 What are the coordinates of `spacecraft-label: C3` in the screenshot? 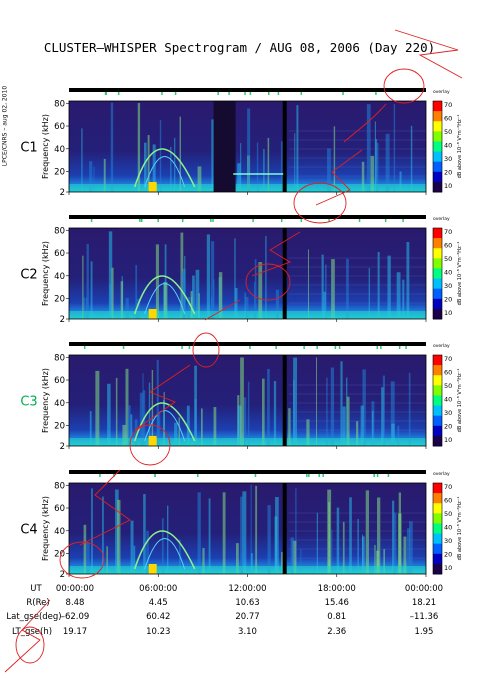 It's located at (28, 402).